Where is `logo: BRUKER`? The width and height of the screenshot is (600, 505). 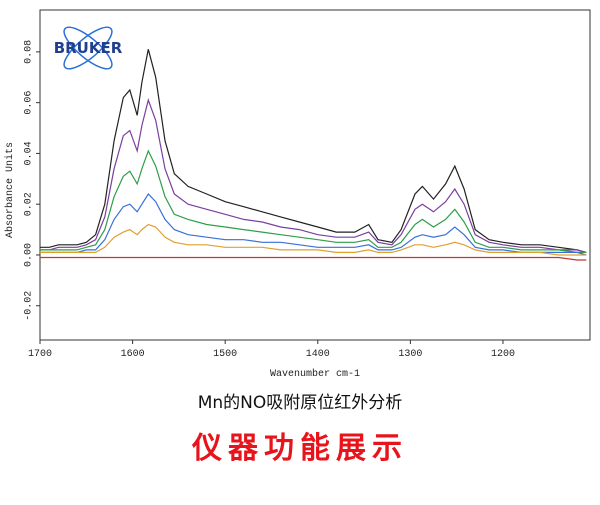 logo: BRUKER is located at coordinates (88, 48).